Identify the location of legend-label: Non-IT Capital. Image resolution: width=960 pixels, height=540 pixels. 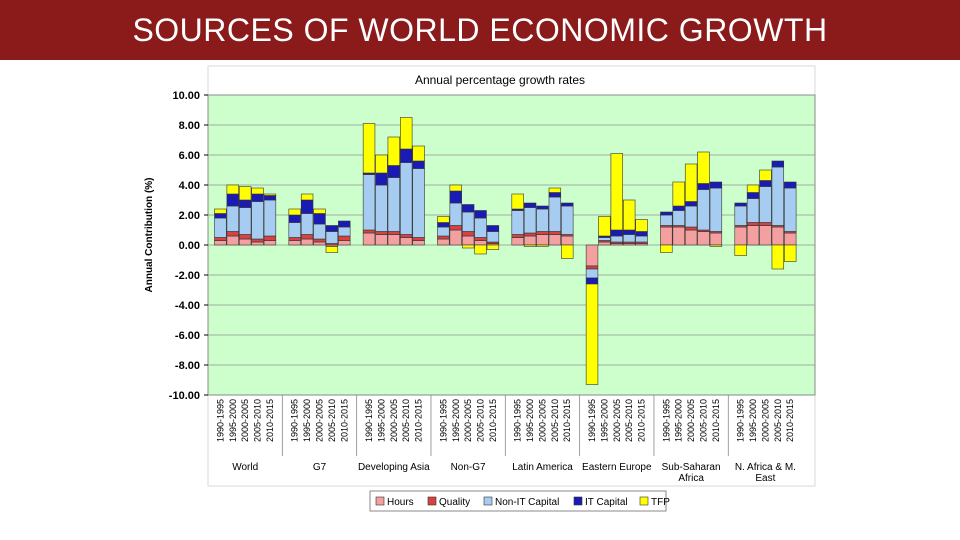
(527, 502).